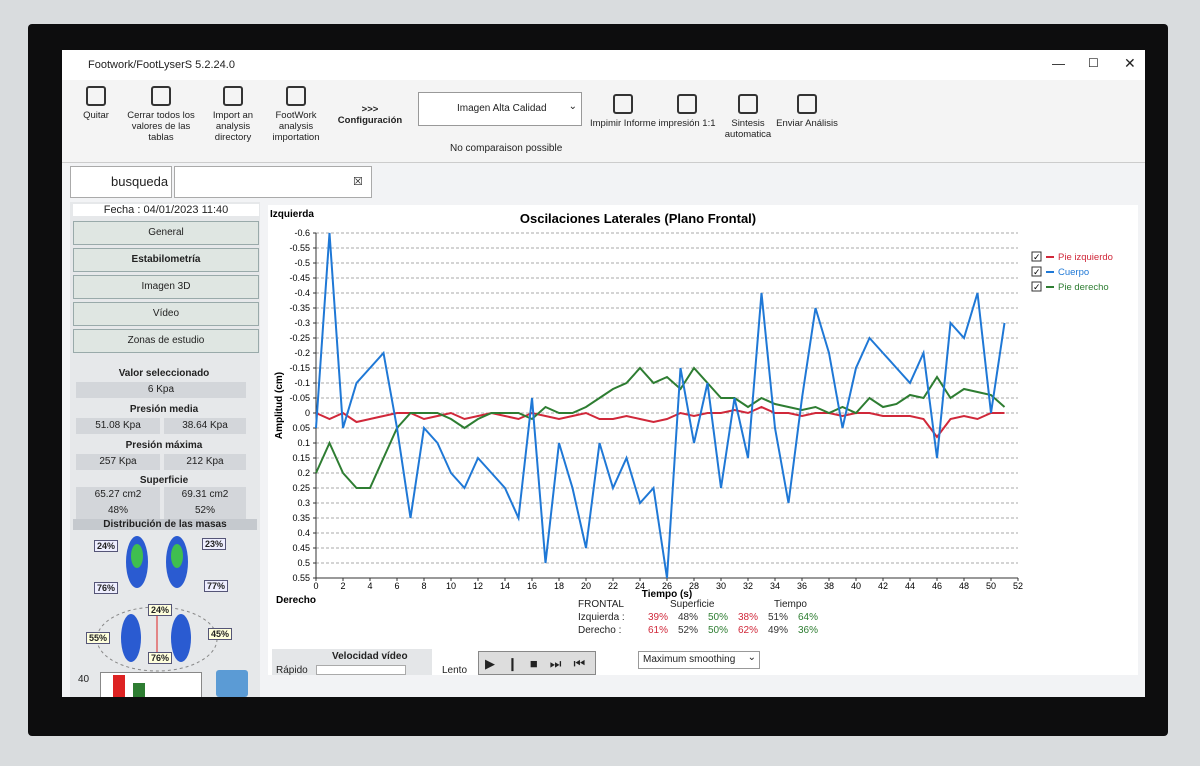  Describe the element at coordinates (301, 548) in the screenshot. I see `y-tick-label: 0.45` at that location.